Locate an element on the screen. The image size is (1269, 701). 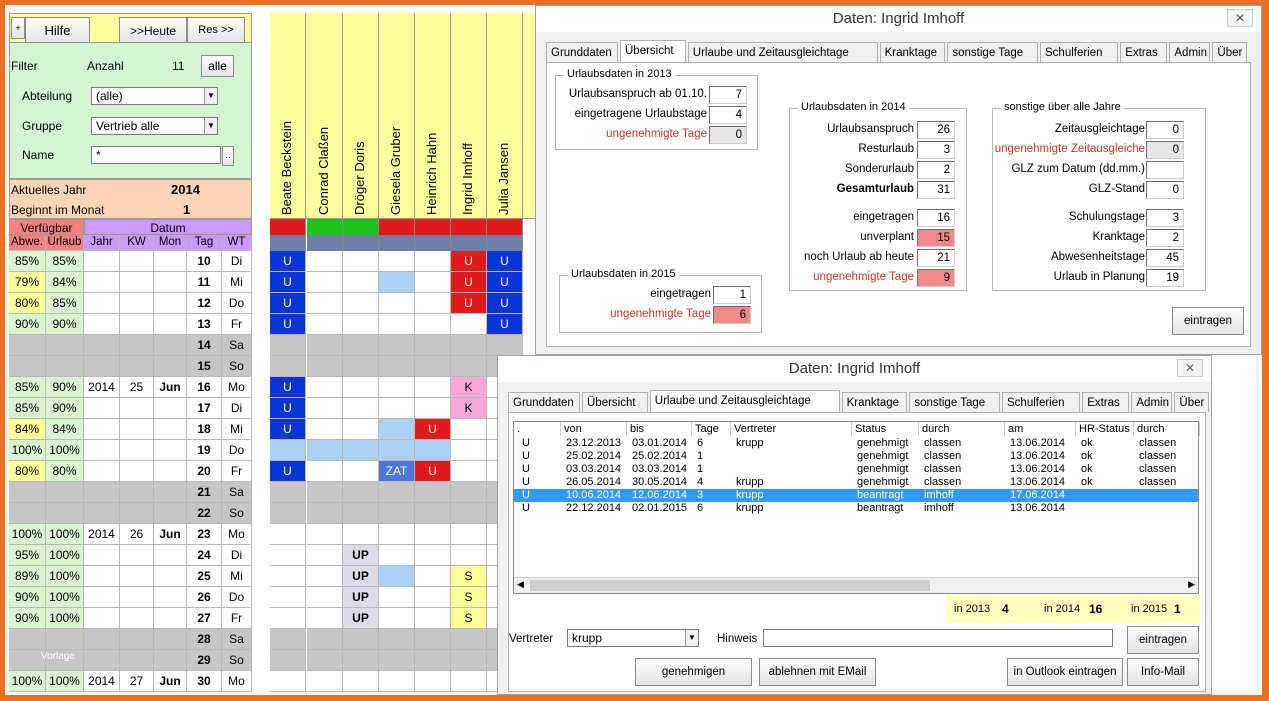
employee-name: Ingrid Imhoff is located at coordinates (467, 178).